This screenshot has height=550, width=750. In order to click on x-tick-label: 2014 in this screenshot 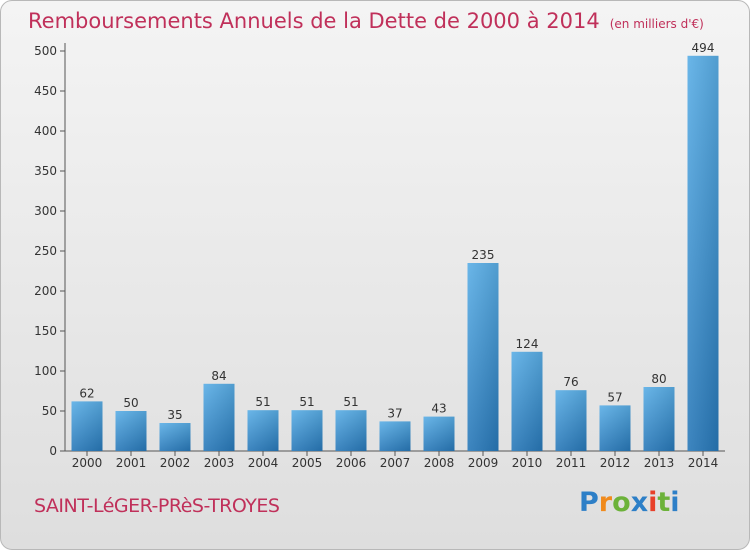, I will do `click(703, 463)`.